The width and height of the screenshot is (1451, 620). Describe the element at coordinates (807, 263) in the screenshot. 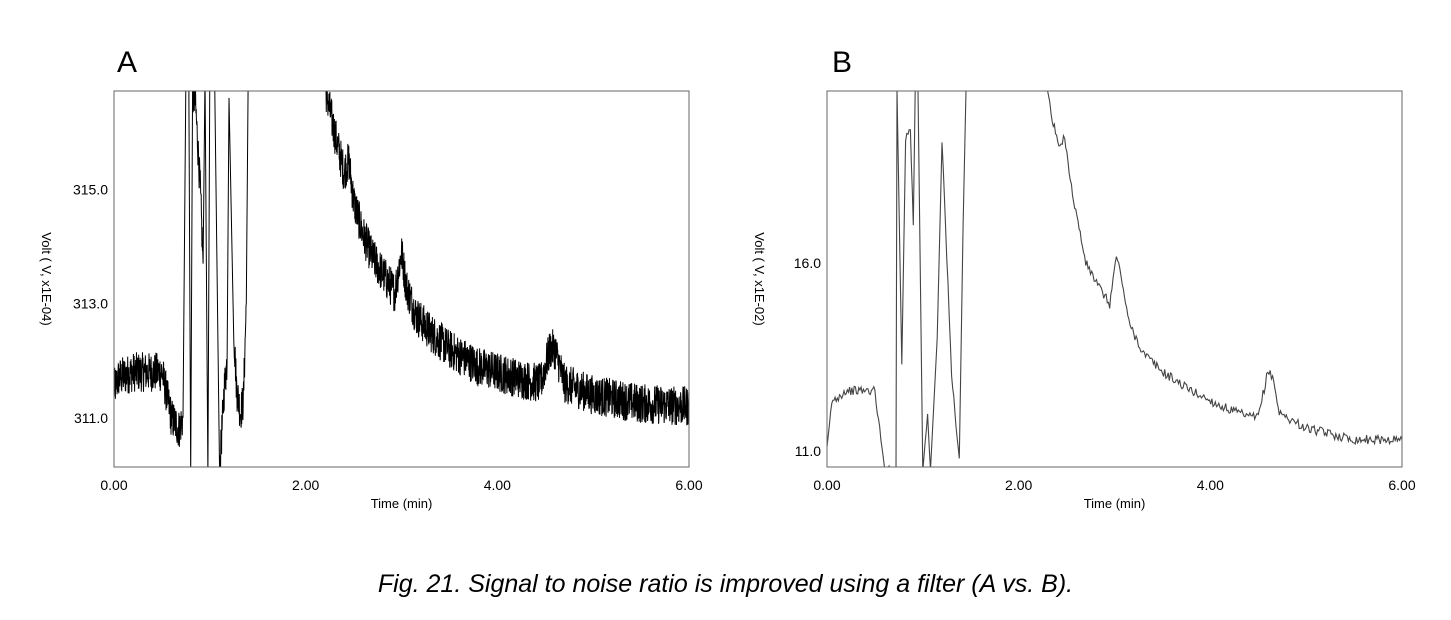

I see `panel-b-y-tick-label: 16.0` at that location.